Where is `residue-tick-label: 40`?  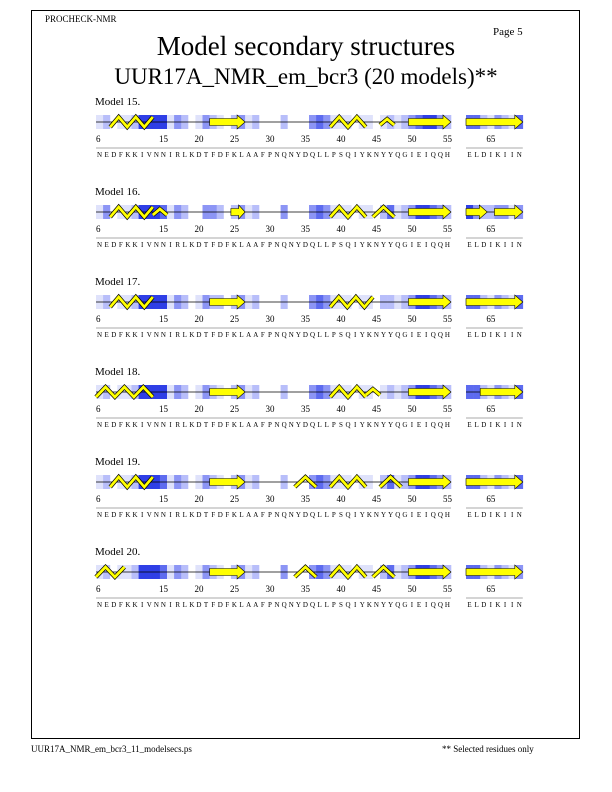
residue-tick-label: 40 is located at coordinates (341, 589).